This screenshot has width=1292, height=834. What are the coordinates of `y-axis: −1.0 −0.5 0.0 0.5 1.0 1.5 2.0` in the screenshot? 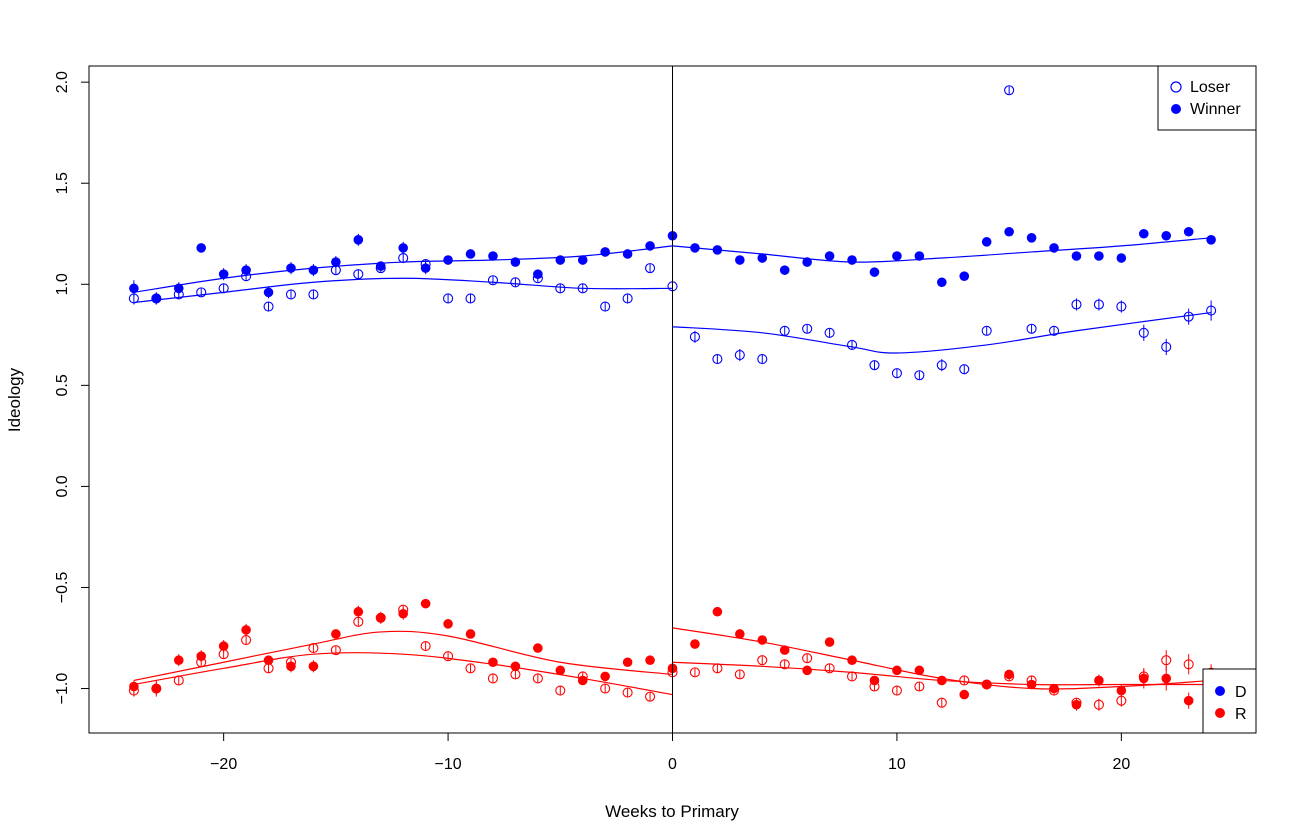 It's located at (71, 387).